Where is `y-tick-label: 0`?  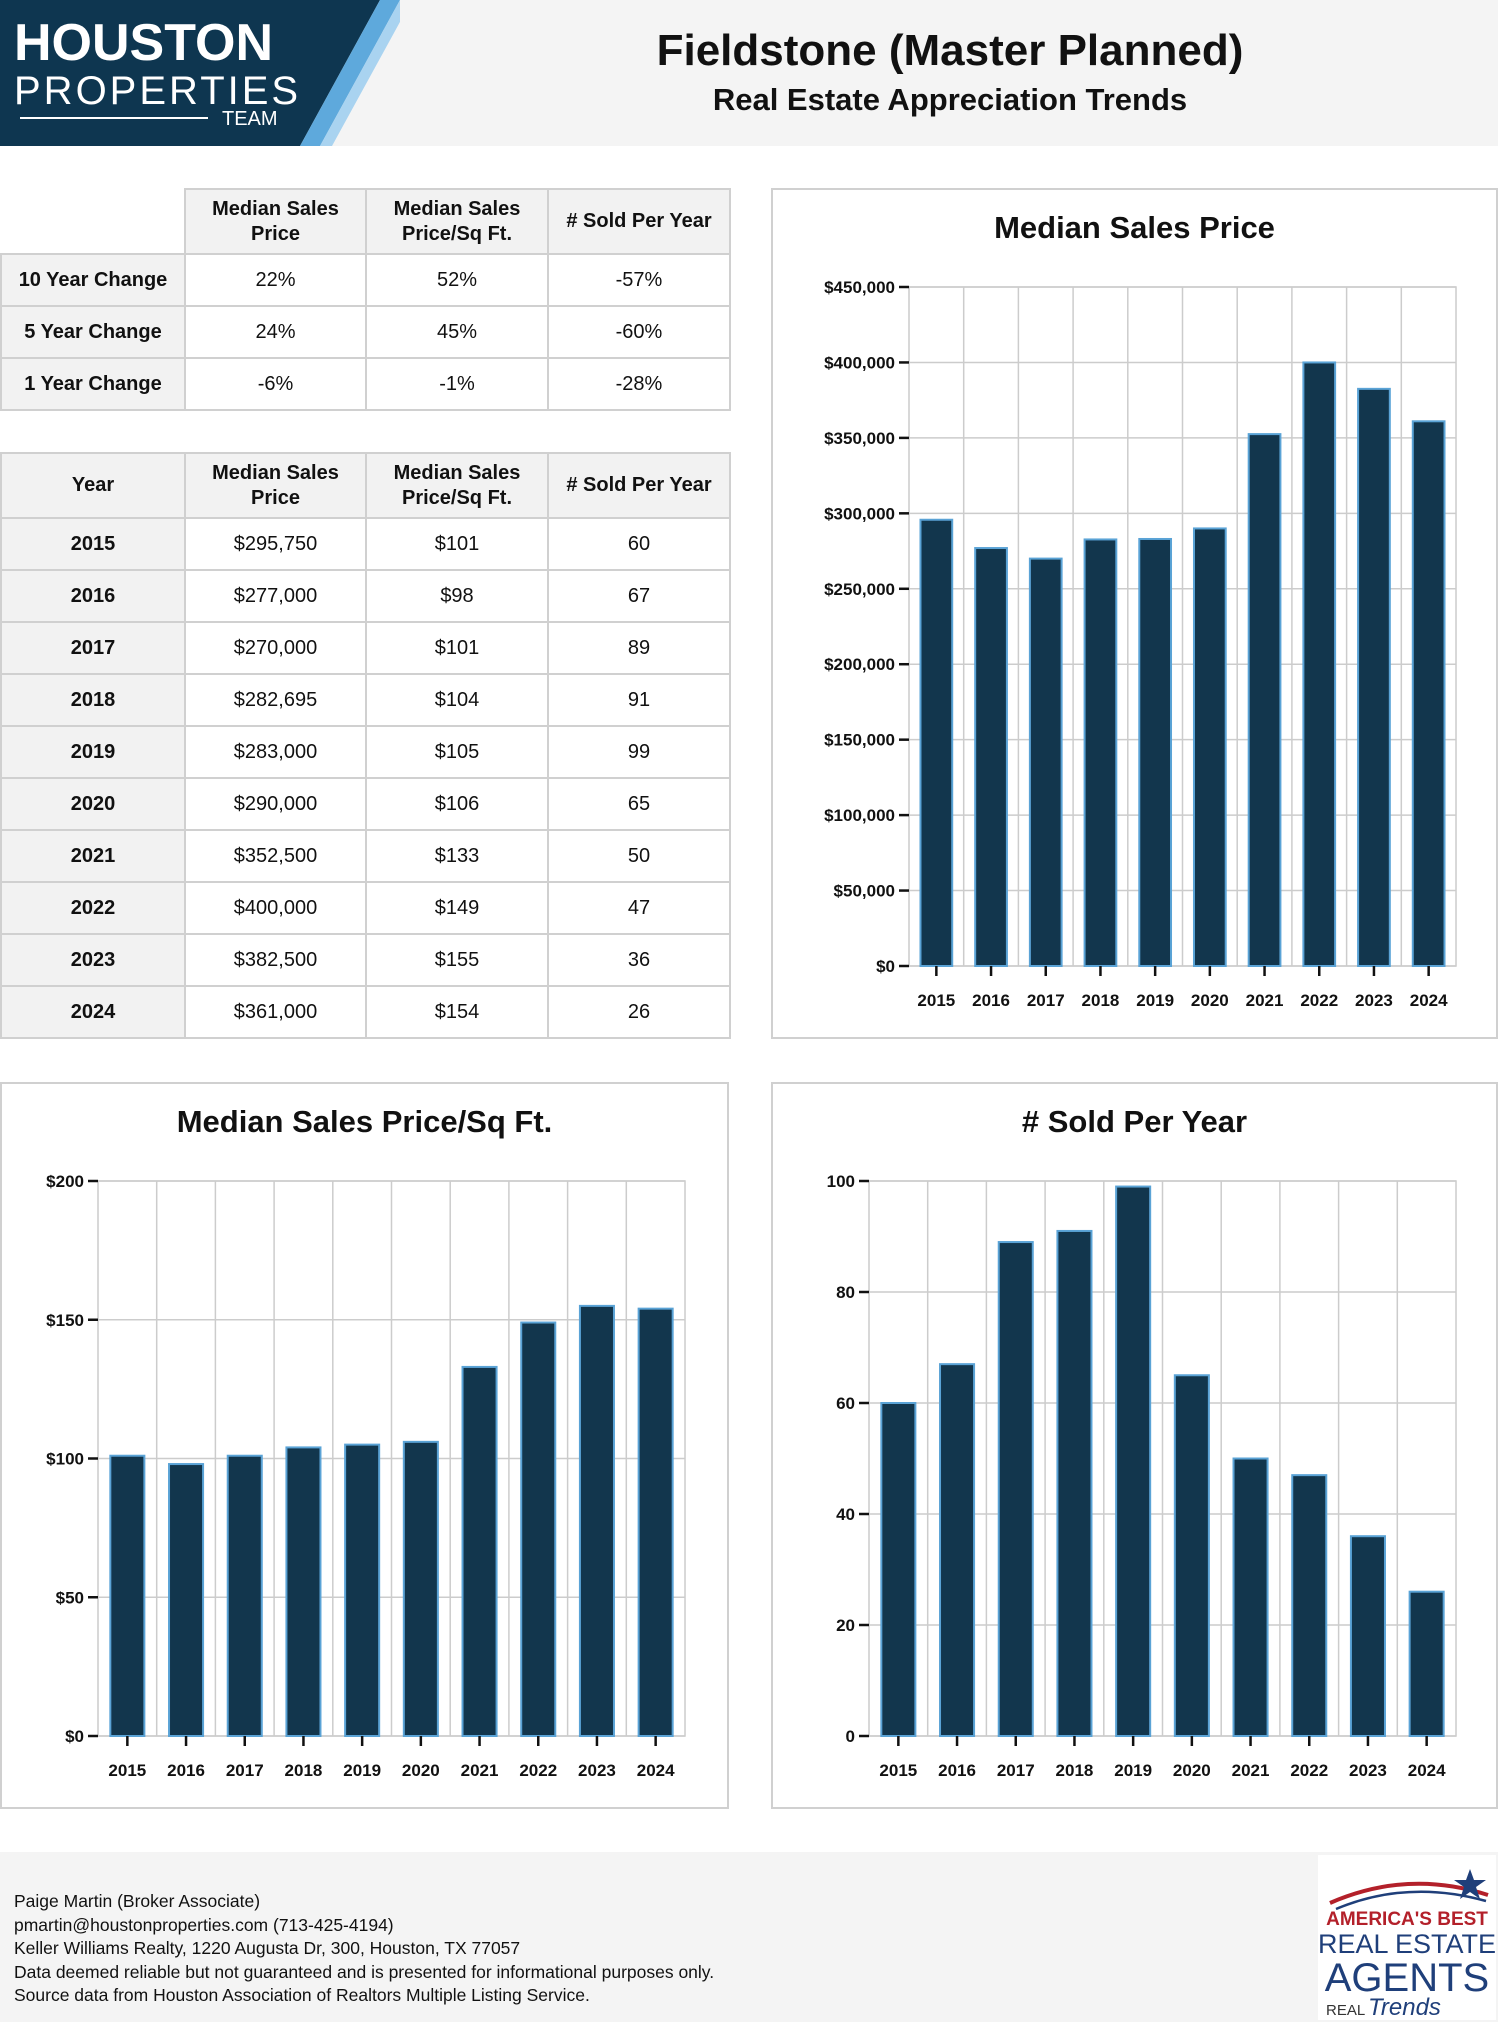 y-tick-label: 0 is located at coordinates (850, 1736).